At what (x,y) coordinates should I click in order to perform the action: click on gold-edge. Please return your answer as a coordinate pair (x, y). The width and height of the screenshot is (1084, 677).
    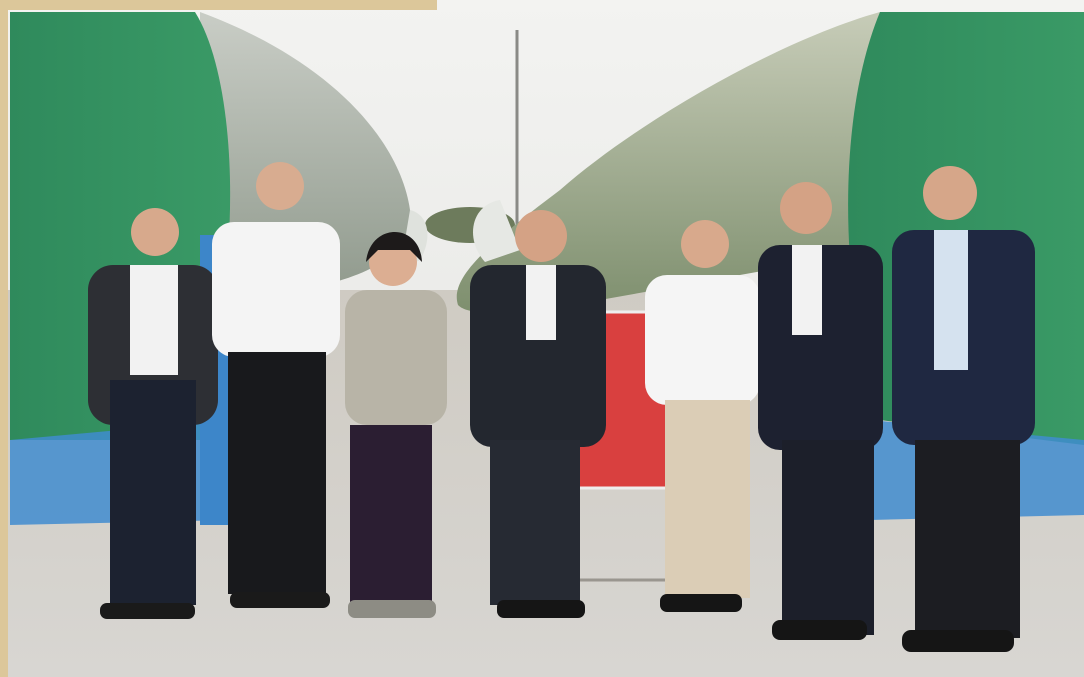
    Looking at the image, I should click on (4, 338).